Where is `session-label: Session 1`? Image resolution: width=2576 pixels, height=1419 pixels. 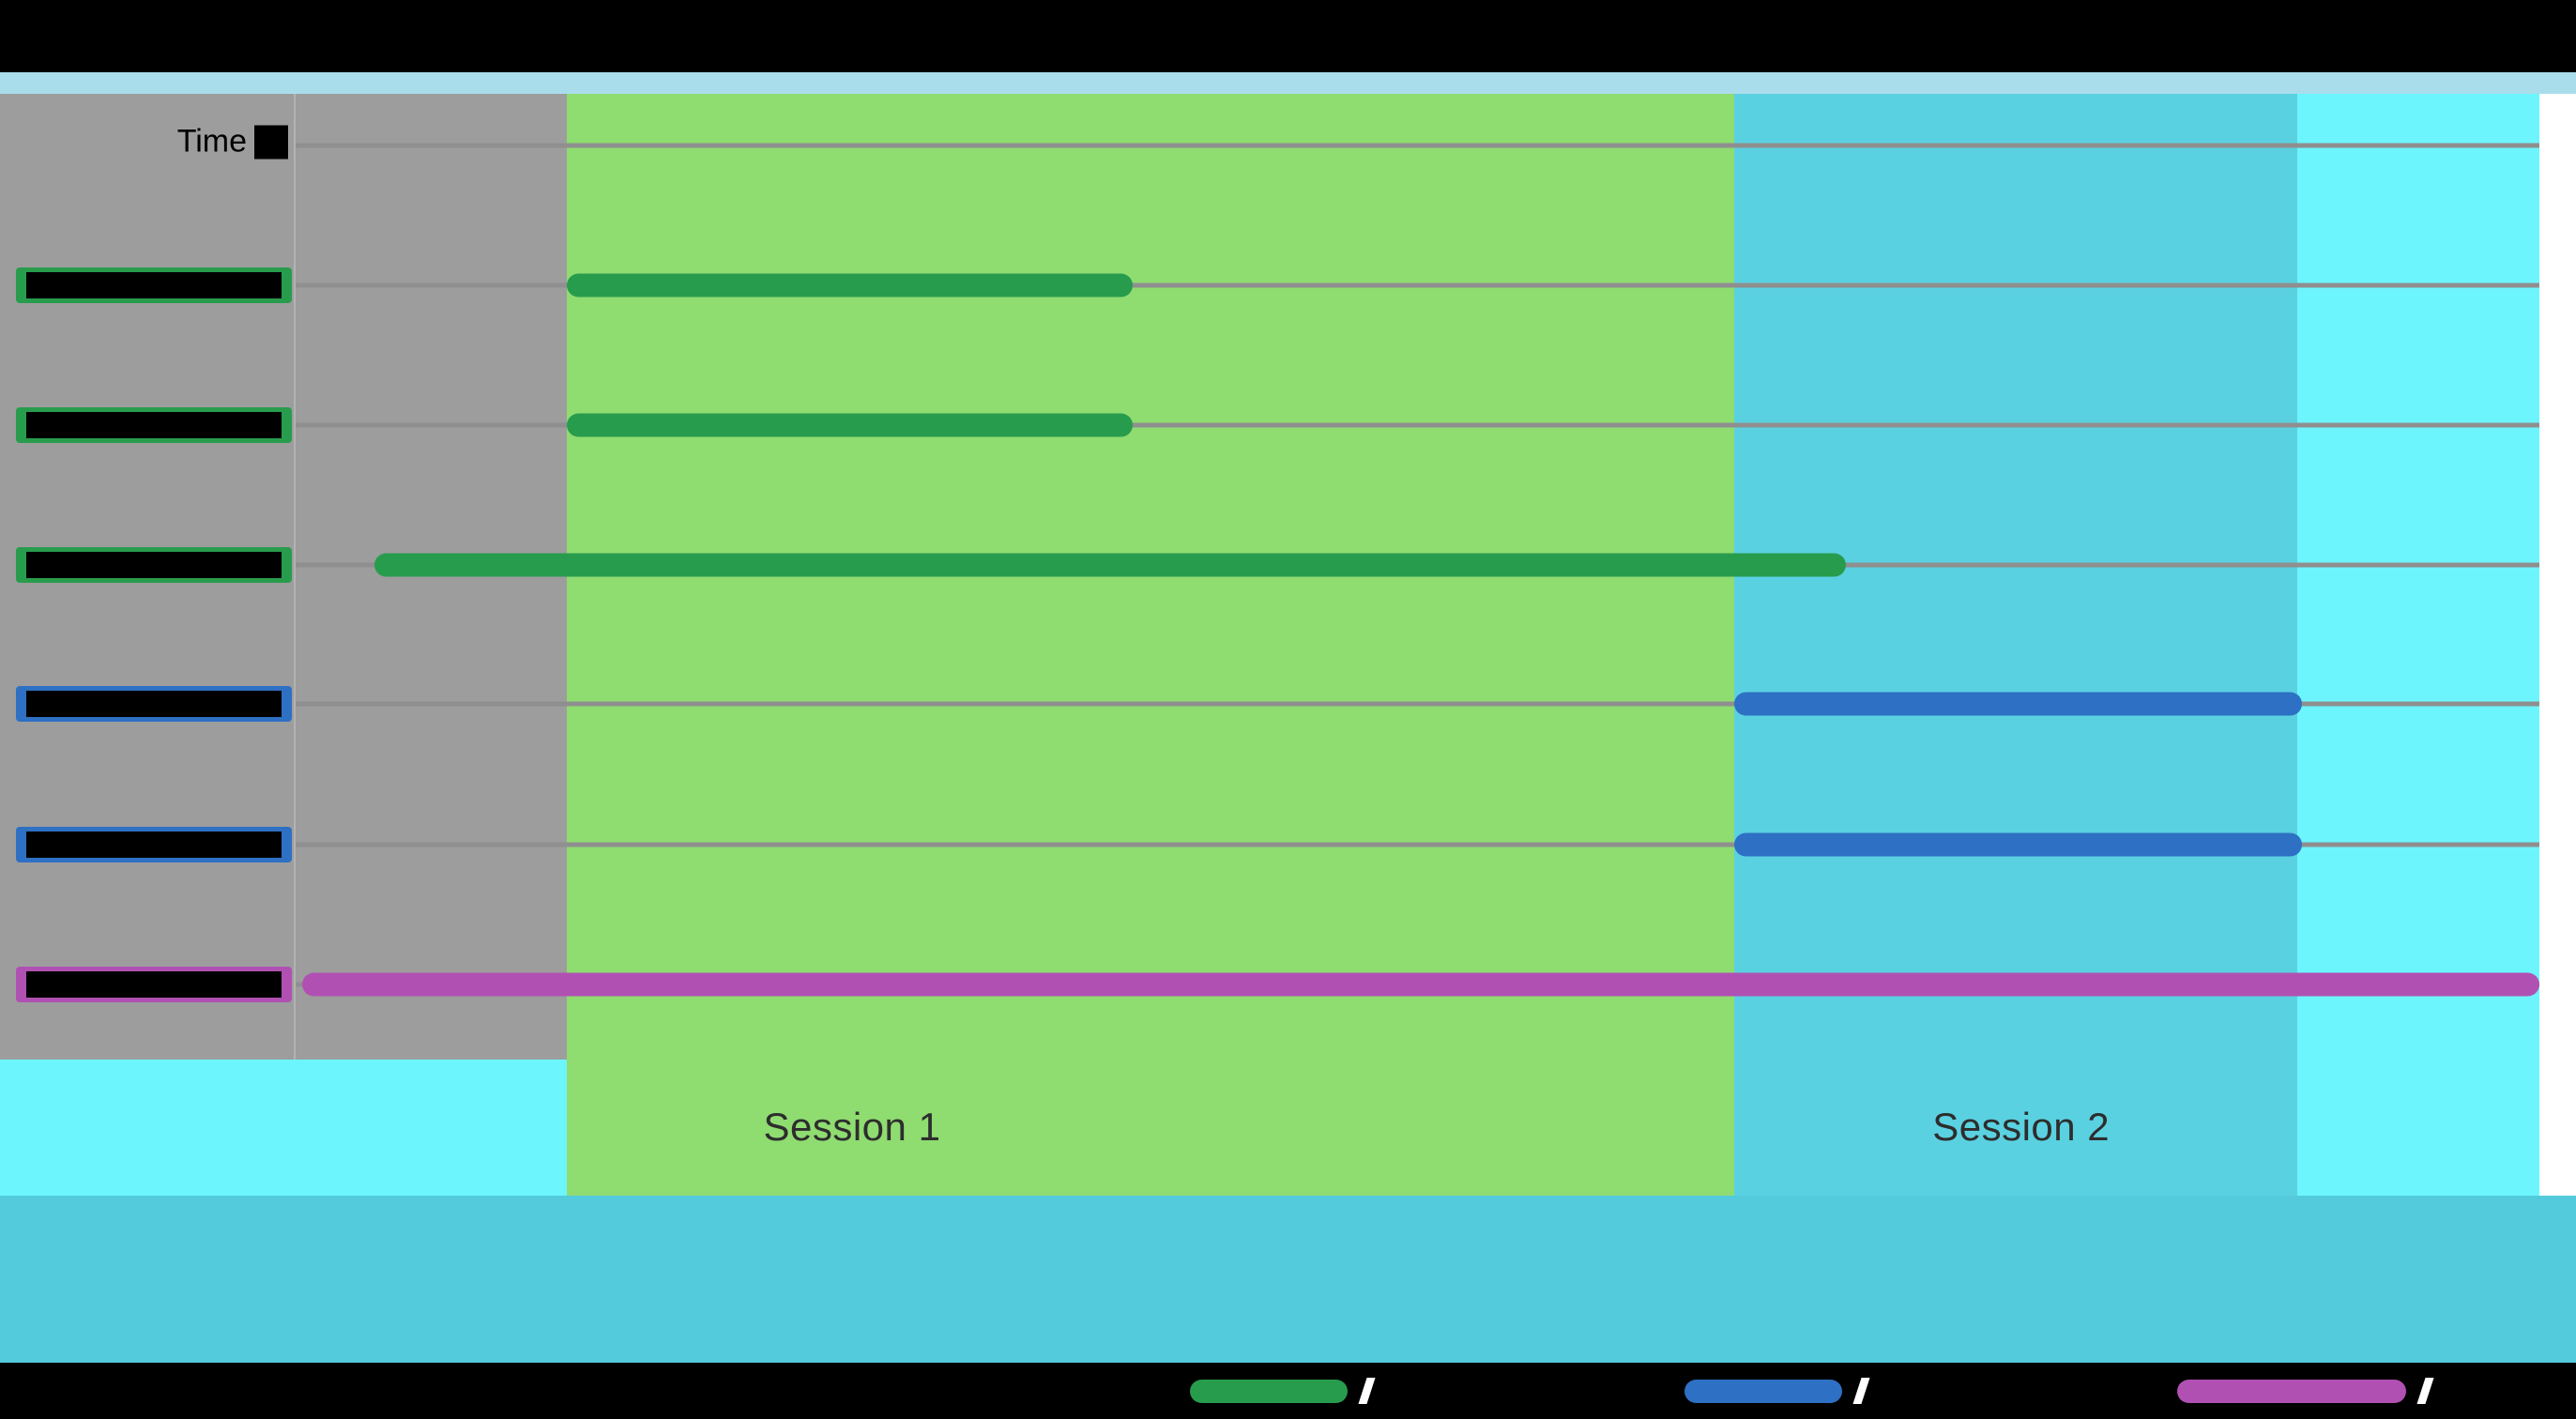
session-label: Session 1 is located at coordinates (852, 1128).